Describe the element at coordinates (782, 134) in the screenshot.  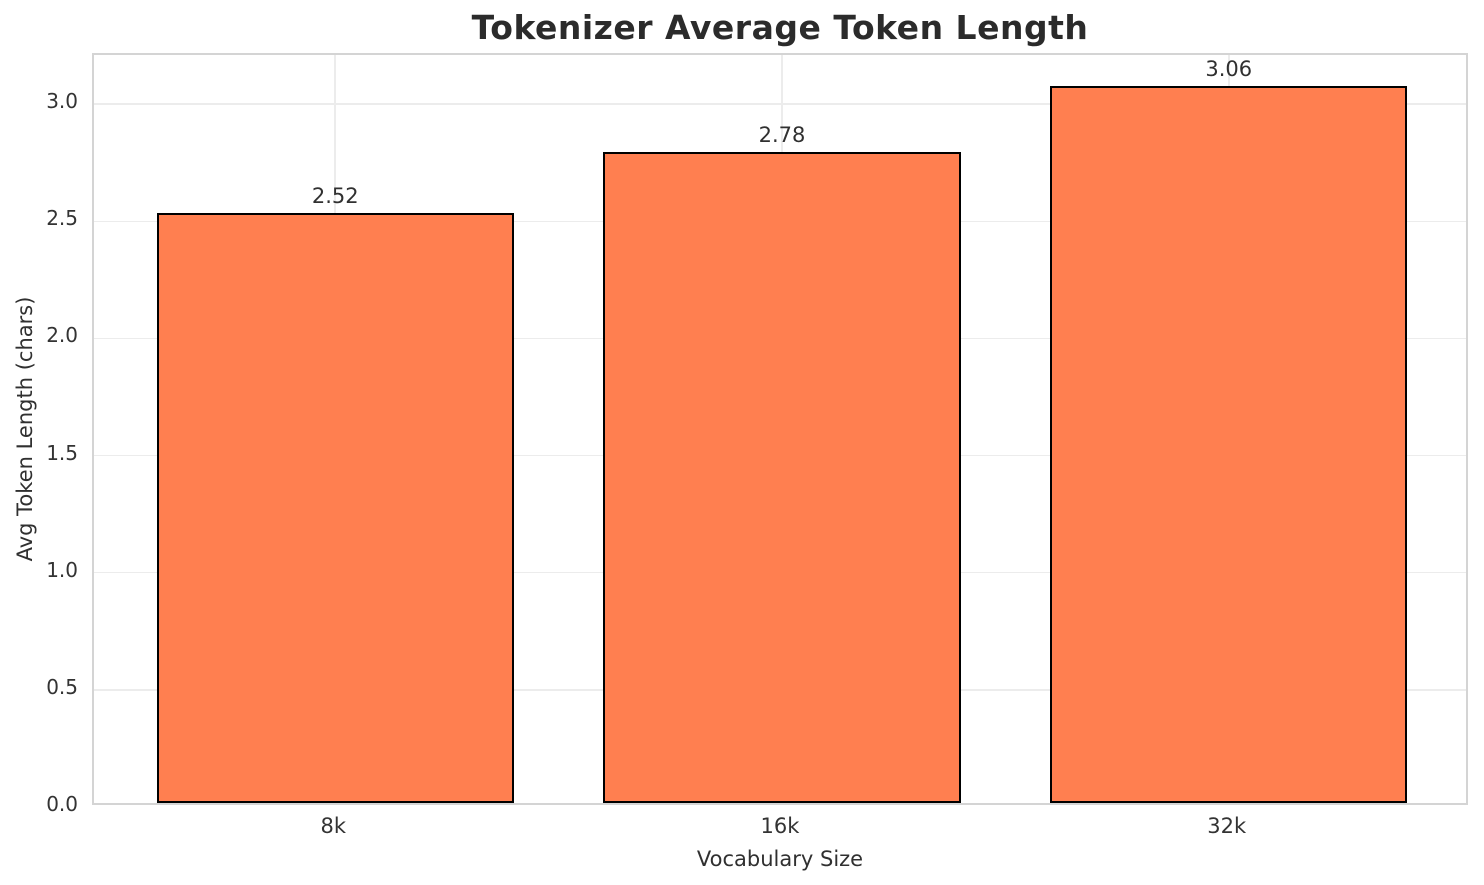
I see `bar-value-label-16k: 2.78` at that location.